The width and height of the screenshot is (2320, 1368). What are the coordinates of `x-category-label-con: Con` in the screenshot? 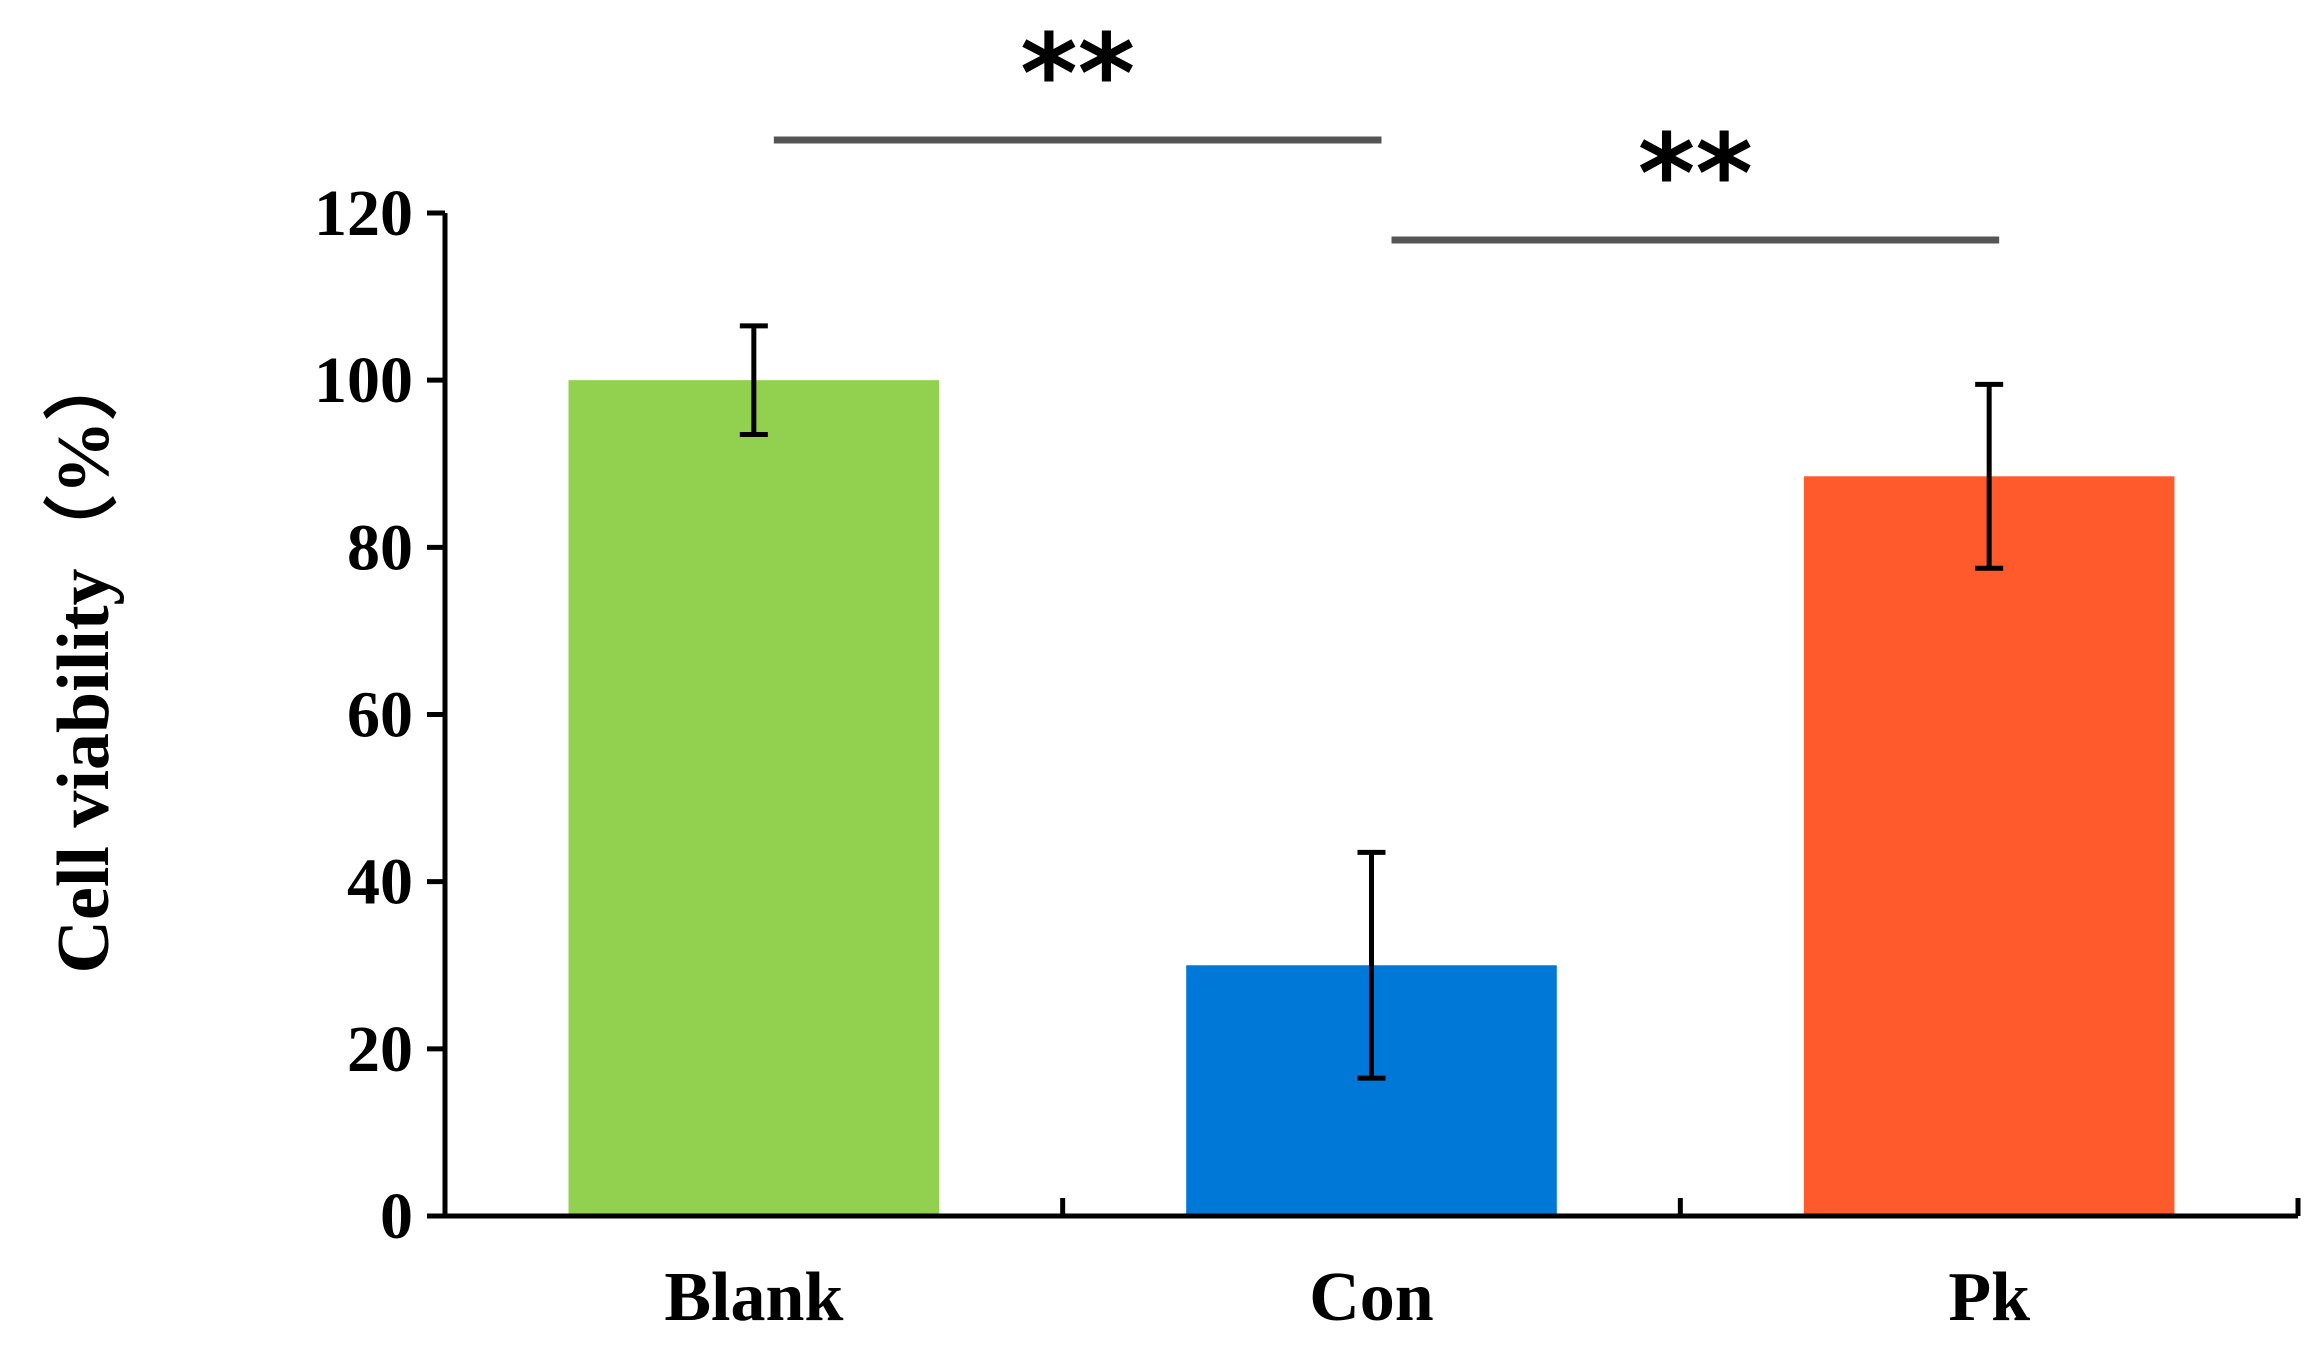 It's located at (1371, 1297).